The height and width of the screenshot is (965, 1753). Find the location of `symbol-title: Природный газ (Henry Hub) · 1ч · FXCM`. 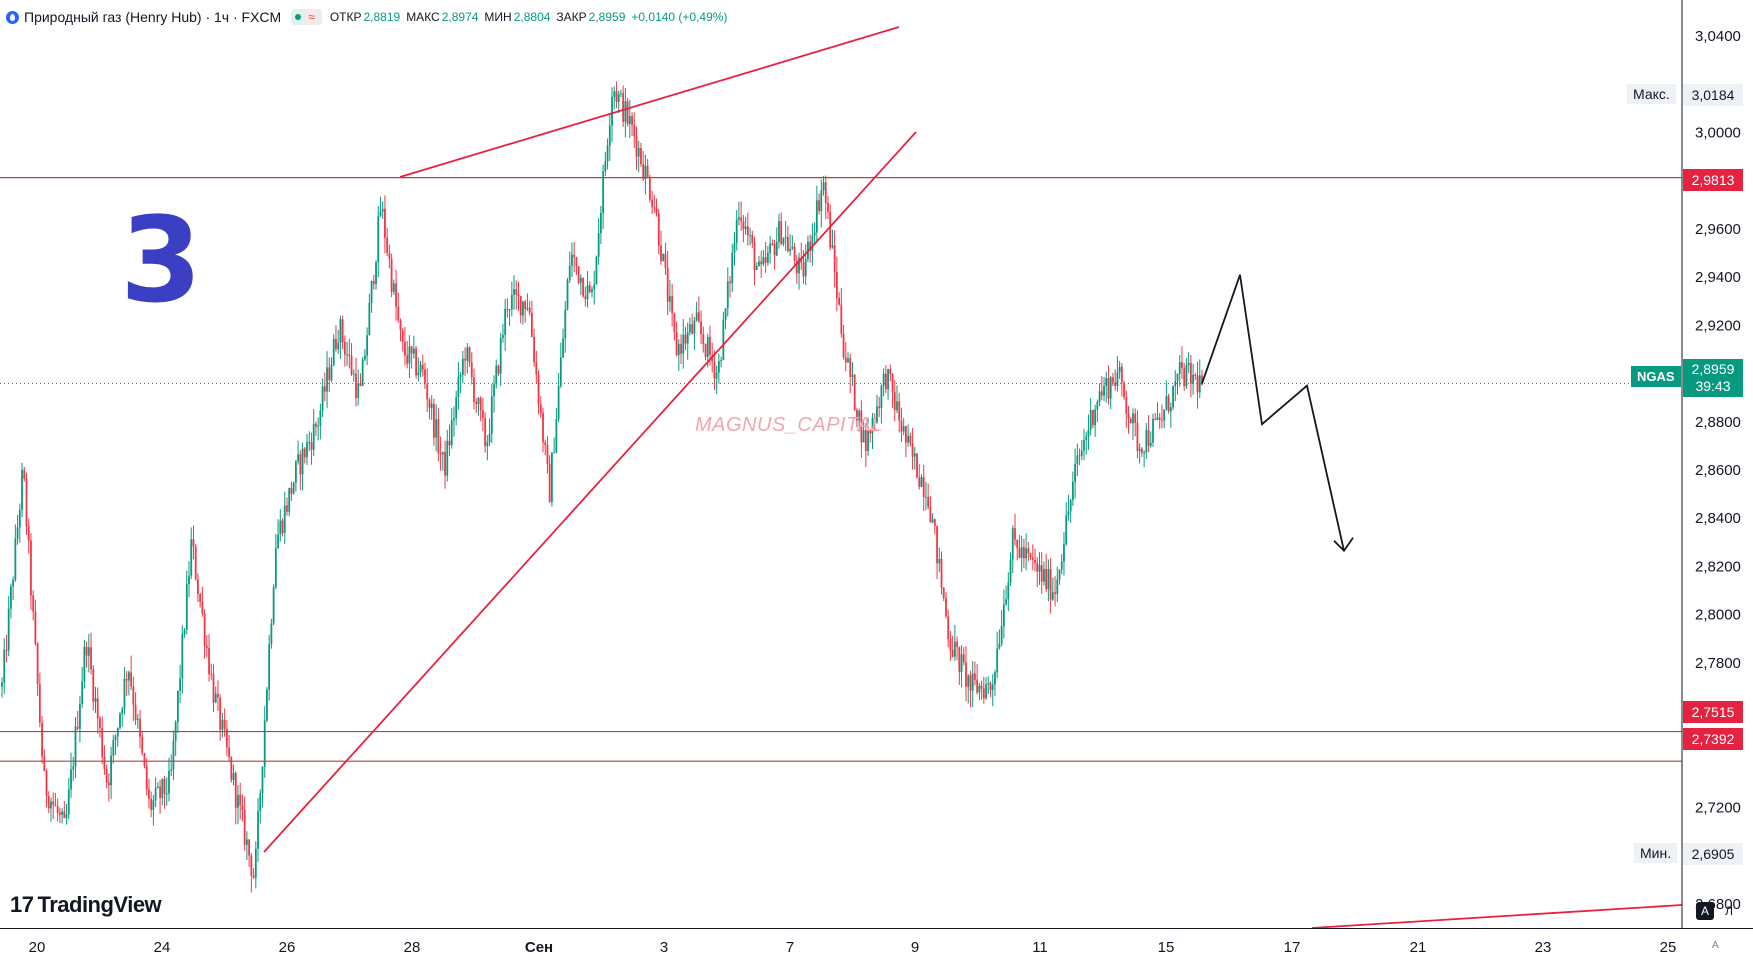

symbol-title: Природный газ (Henry Hub) · 1ч · FXCM is located at coordinates (153, 17).